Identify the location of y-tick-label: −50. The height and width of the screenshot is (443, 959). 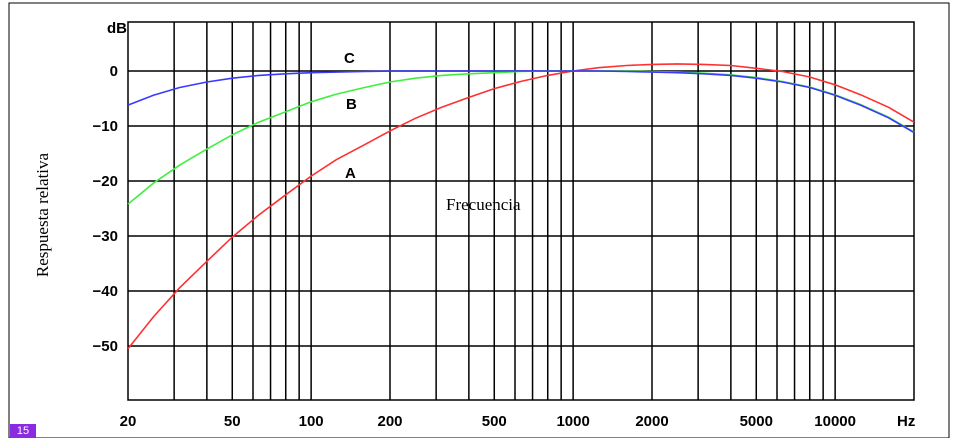
(105, 346).